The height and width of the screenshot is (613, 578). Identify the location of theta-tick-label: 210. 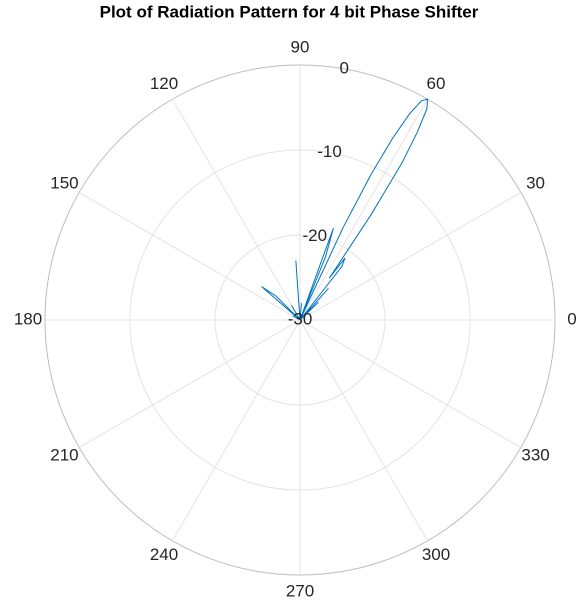
(64, 454).